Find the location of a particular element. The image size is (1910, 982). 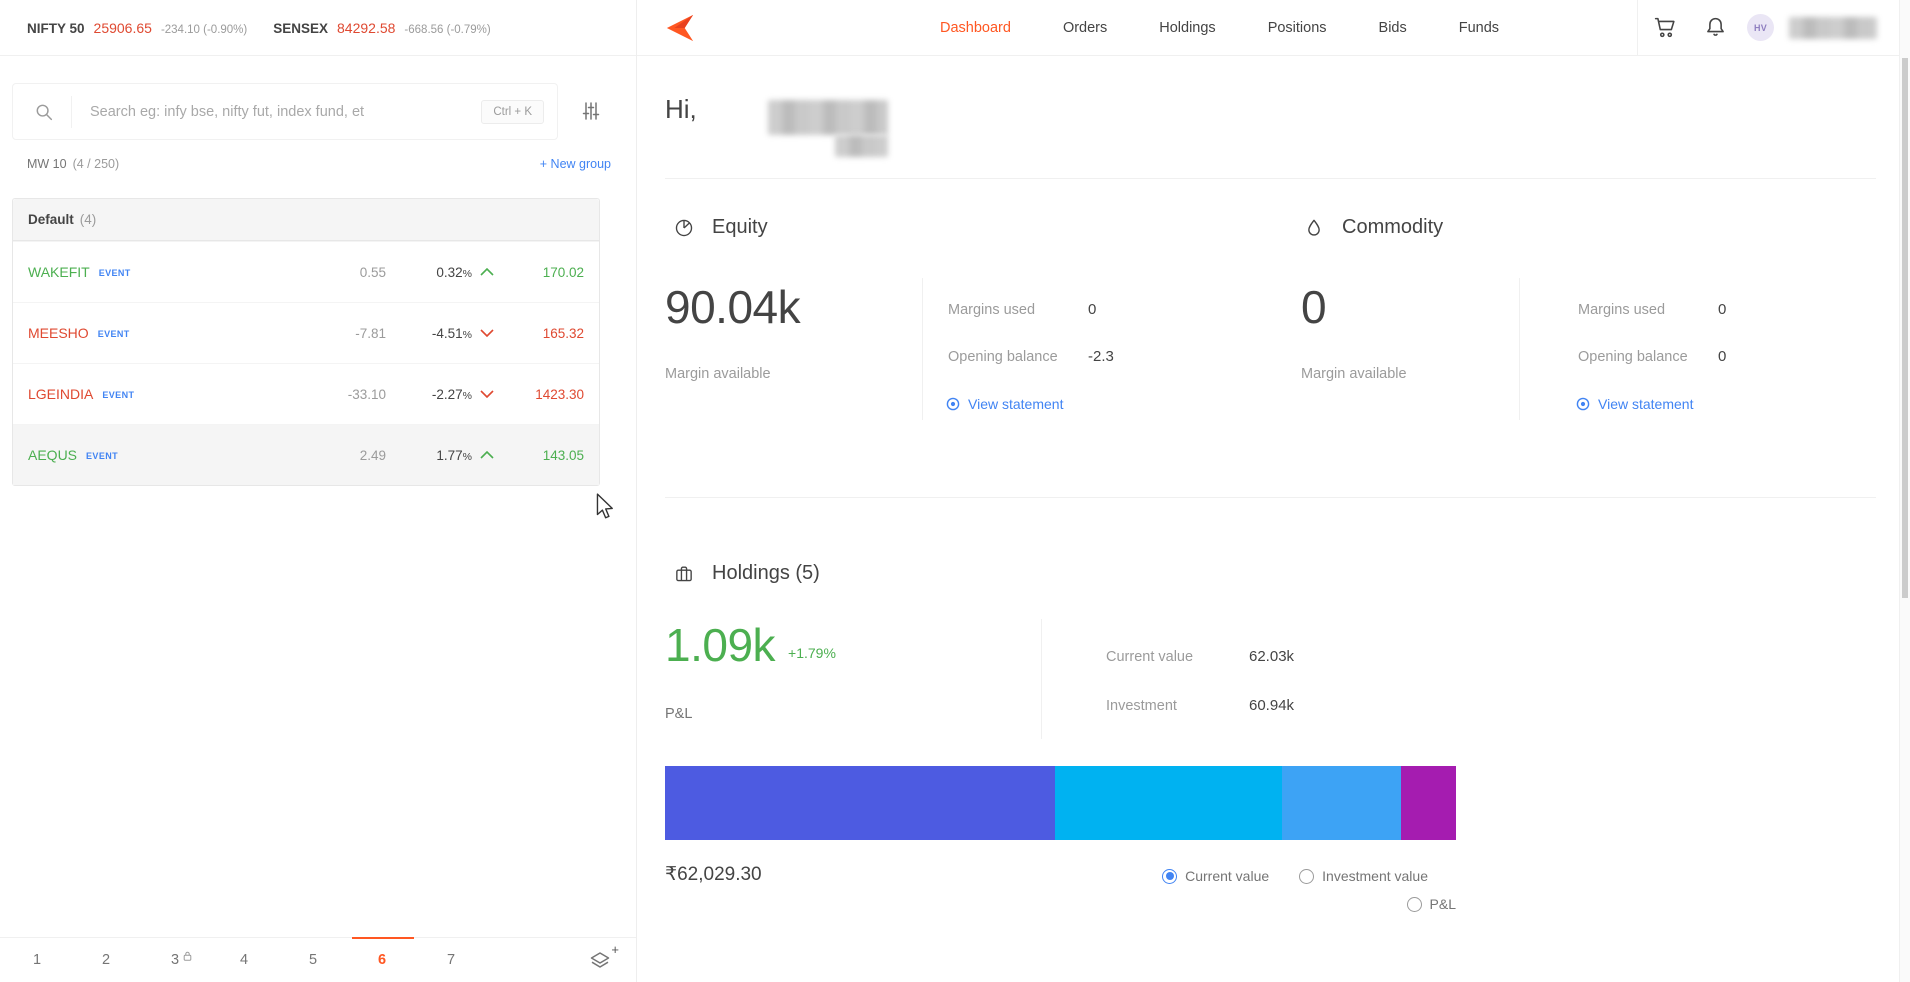

nifty-ticker: NIFTY 50 25906.65 -234.10 (-0.90%) is located at coordinates (137, 28).